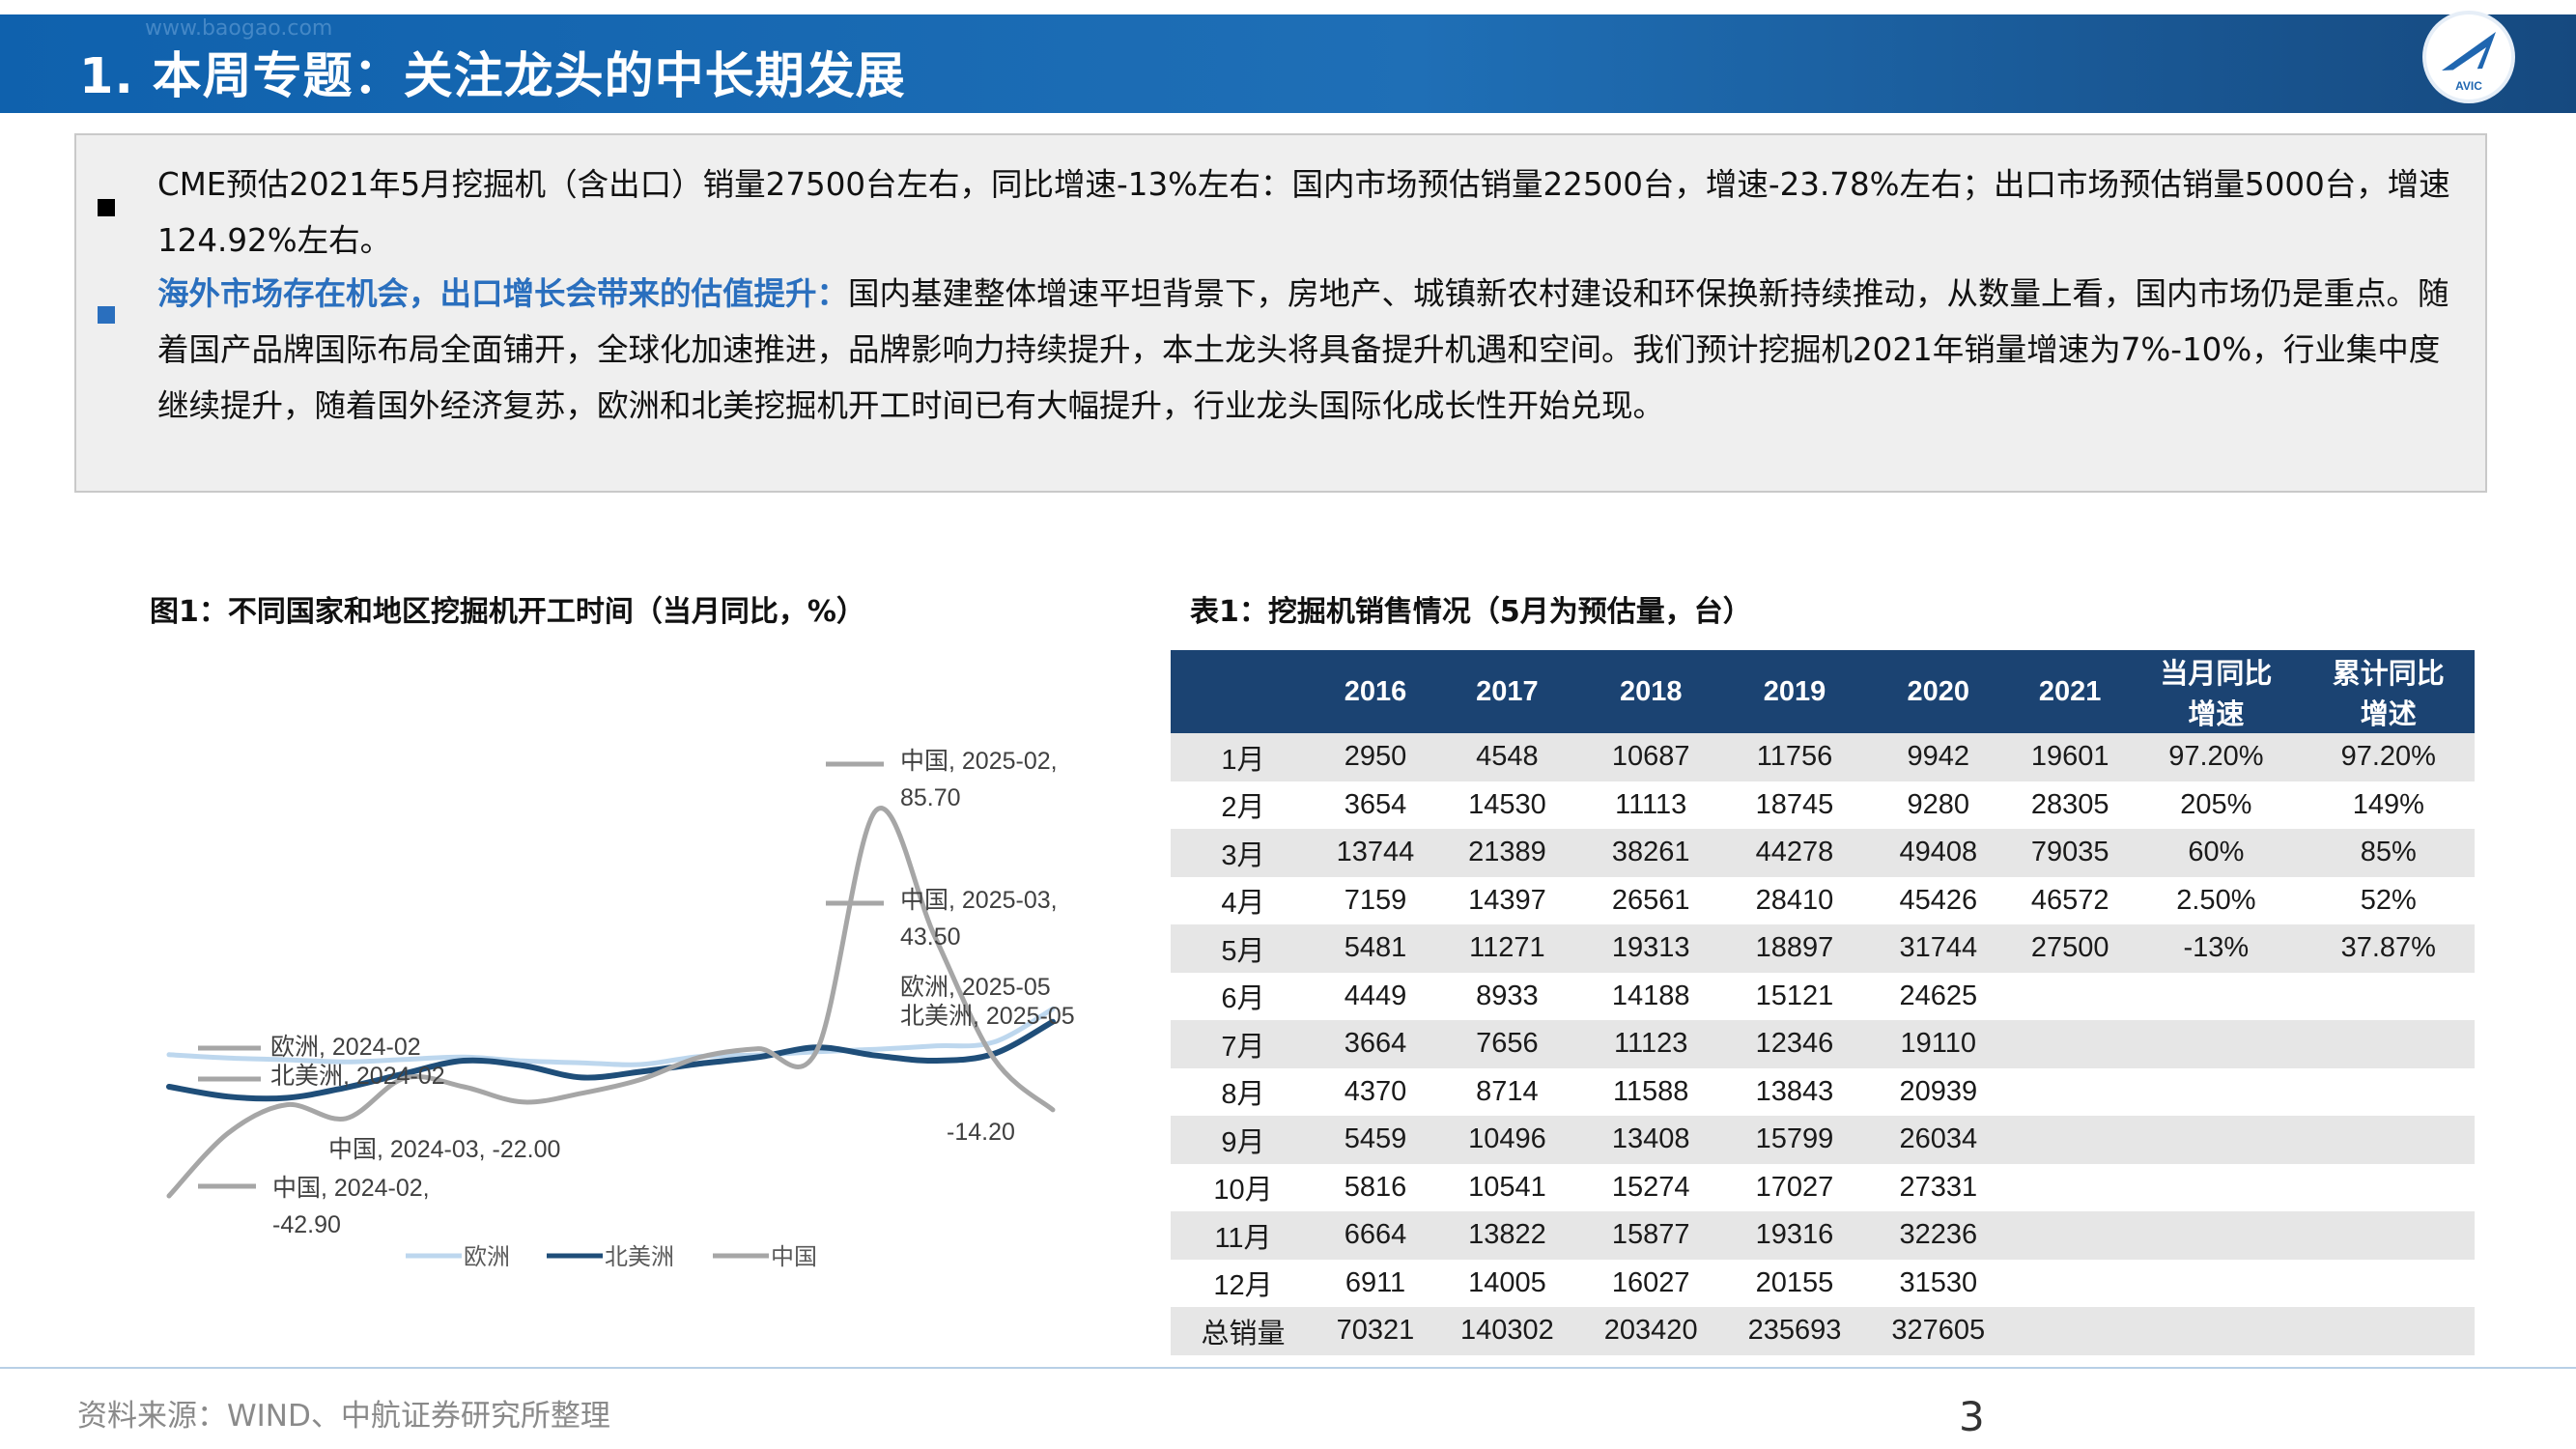  What do you see at coordinates (1507, 853) in the screenshot?
I see `table-cell: 21389` at bounding box center [1507, 853].